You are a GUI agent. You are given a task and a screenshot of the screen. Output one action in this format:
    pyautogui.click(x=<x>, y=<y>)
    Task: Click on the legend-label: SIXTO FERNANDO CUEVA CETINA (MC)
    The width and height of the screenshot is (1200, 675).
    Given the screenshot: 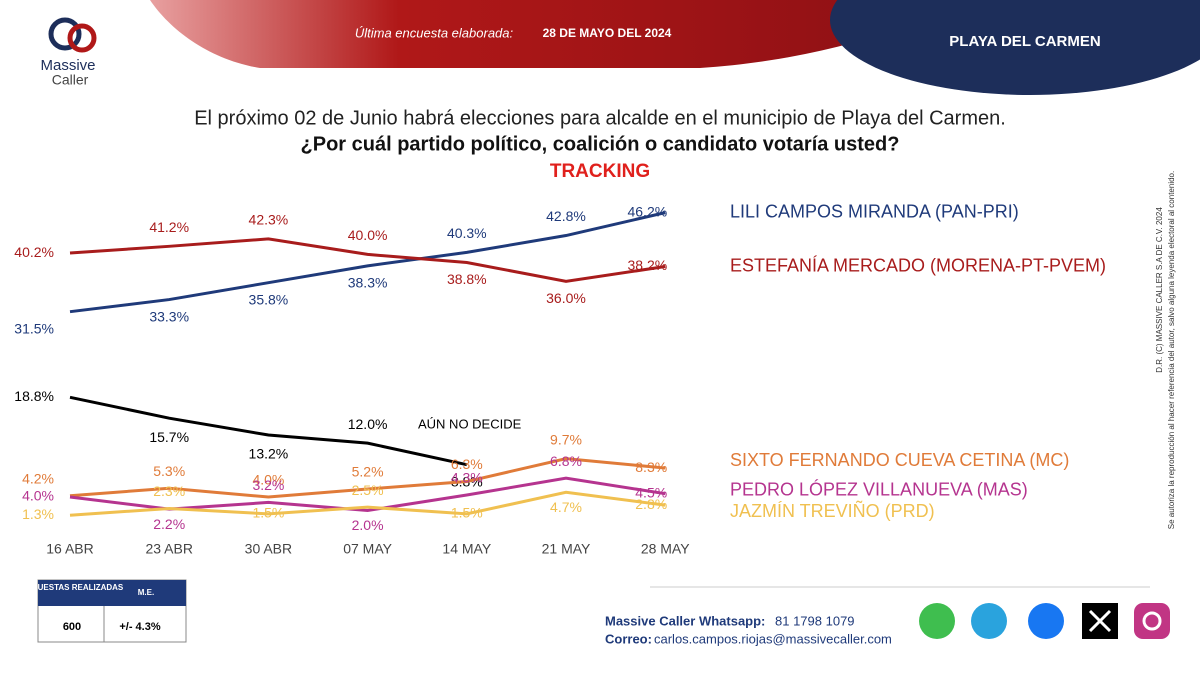 What is the action you would take?
    pyautogui.click(x=899, y=460)
    